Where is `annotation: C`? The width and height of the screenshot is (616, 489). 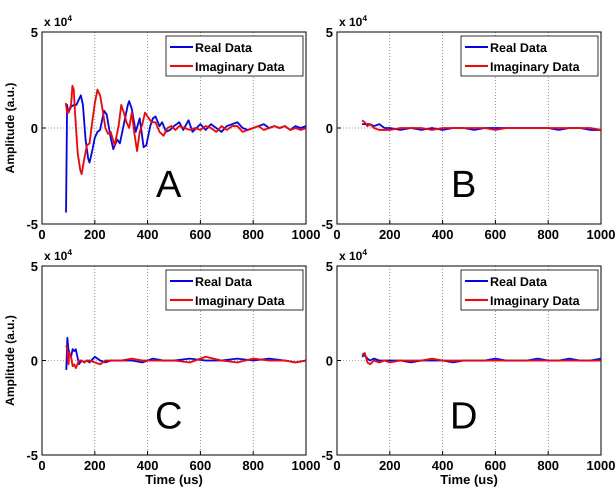 annotation: C is located at coordinates (168, 417).